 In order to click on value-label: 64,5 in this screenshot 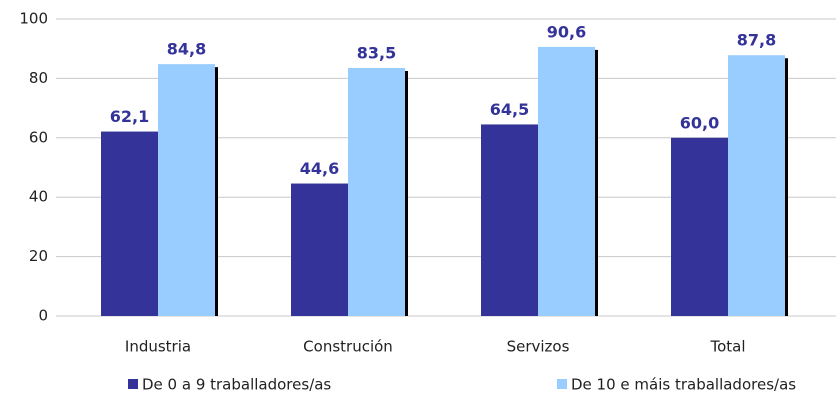, I will do `click(509, 109)`.